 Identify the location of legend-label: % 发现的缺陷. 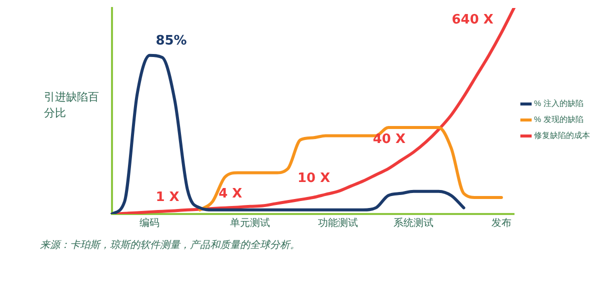
(559, 119).